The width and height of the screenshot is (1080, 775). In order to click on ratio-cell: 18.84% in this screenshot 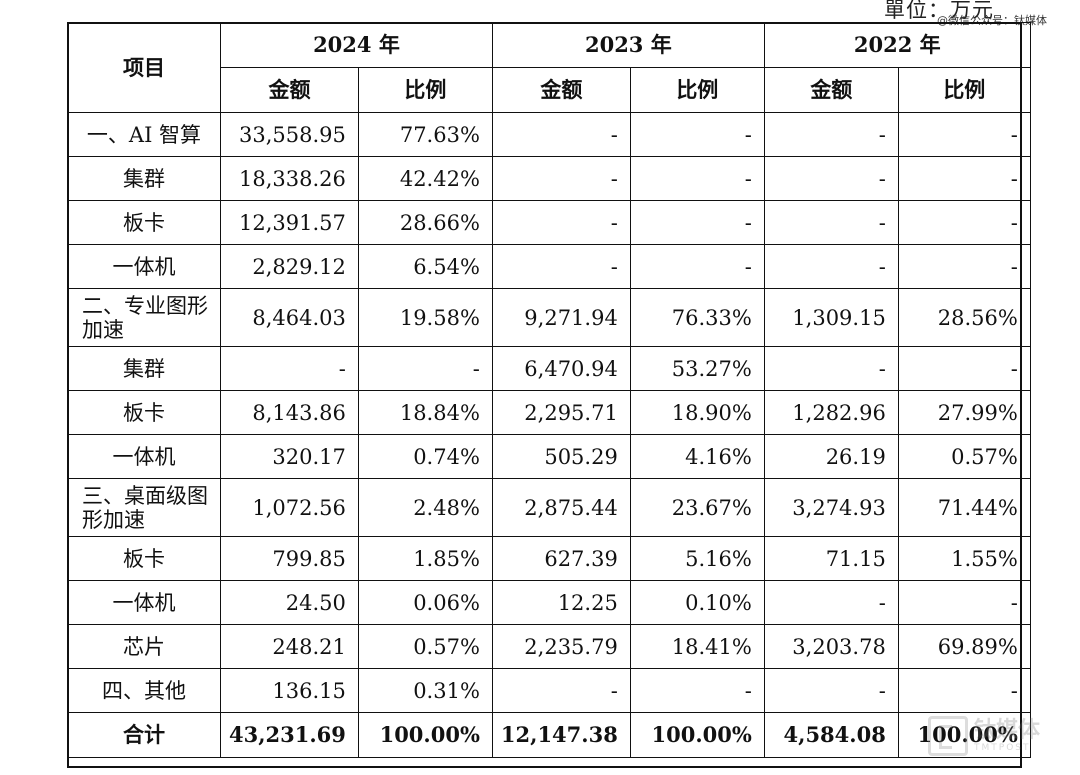, I will do `click(425, 412)`.